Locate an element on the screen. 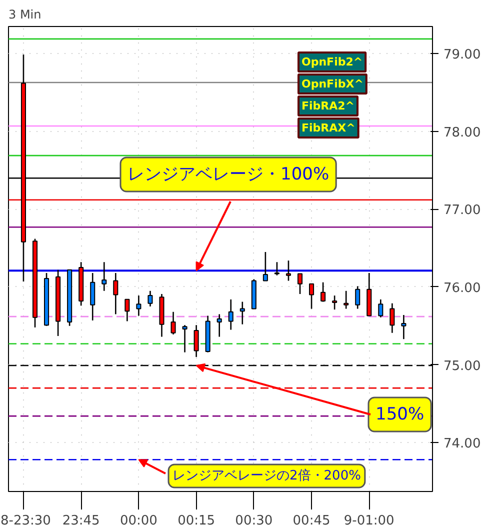 This screenshot has width=483, height=531. x-tick-label: 00:30 is located at coordinates (254, 521).